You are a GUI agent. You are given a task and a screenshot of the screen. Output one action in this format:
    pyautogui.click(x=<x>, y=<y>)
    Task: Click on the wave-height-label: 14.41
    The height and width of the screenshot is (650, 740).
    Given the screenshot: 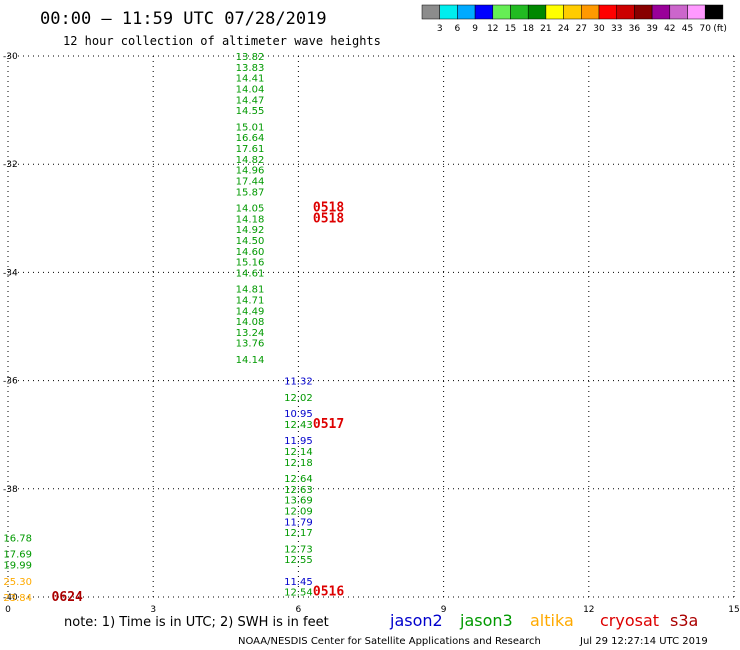 What is the action you would take?
    pyautogui.click(x=250, y=79)
    